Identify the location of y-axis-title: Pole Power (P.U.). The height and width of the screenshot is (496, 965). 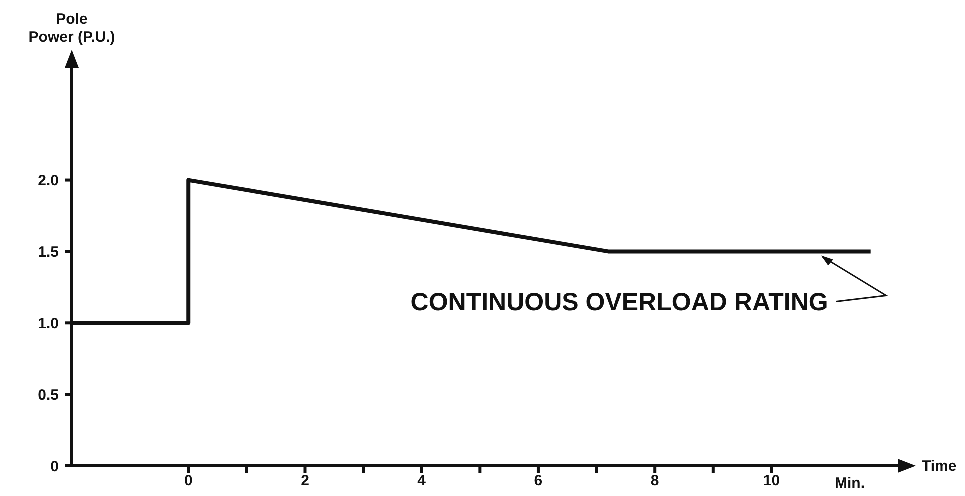
(72, 28).